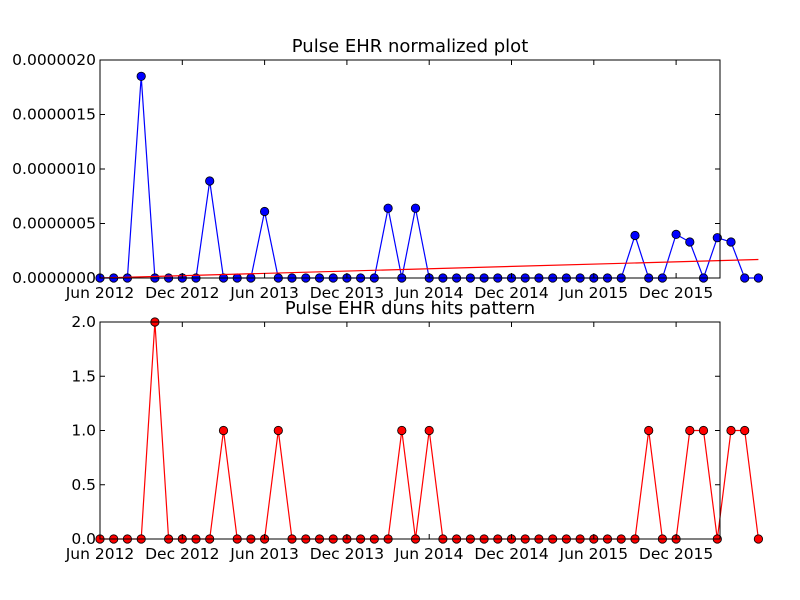 This screenshot has height=600, width=800. I want to click on y-tick-label: 1.0, so click(83, 431).